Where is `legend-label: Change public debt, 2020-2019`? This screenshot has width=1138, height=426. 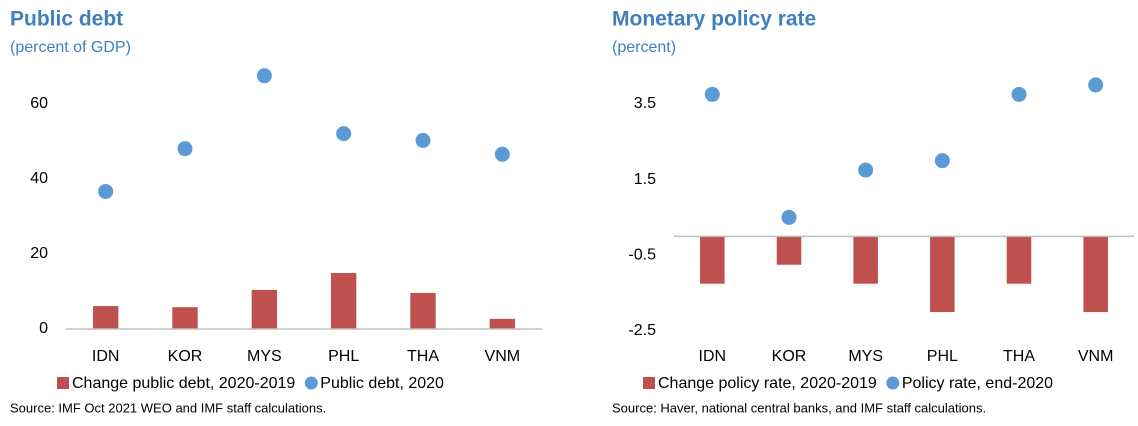 legend-label: Change public debt, 2020-2019 is located at coordinates (183, 383).